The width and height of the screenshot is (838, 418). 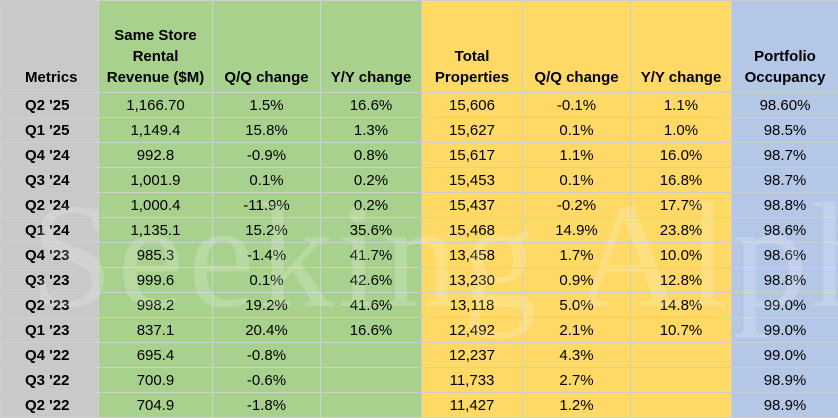 I want to click on cell-same-store-revenue: 1,166.70, so click(x=155, y=105).